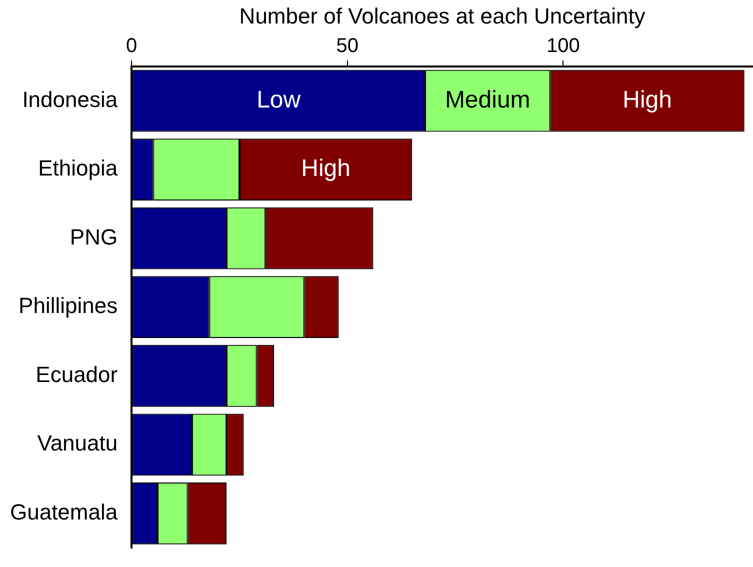 This screenshot has width=753, height=567. I want to click on y-tick-label: Vanuatu, so click(77, 443).